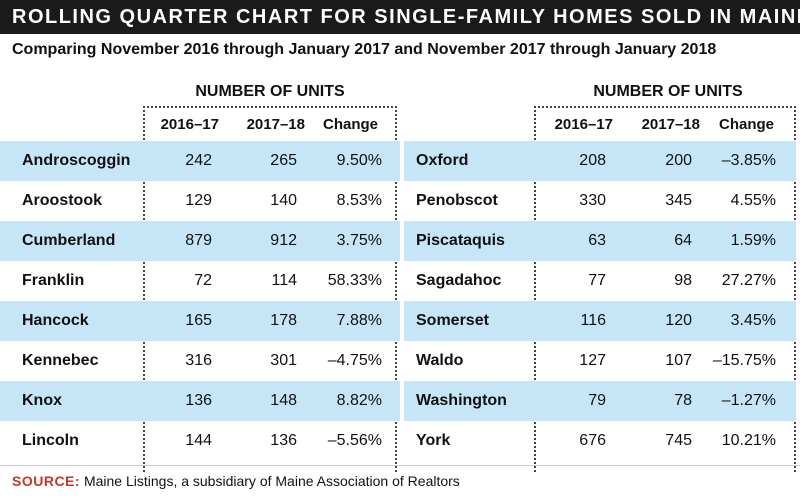  I want to click on value-change: 1.59%, so click(753, 240).